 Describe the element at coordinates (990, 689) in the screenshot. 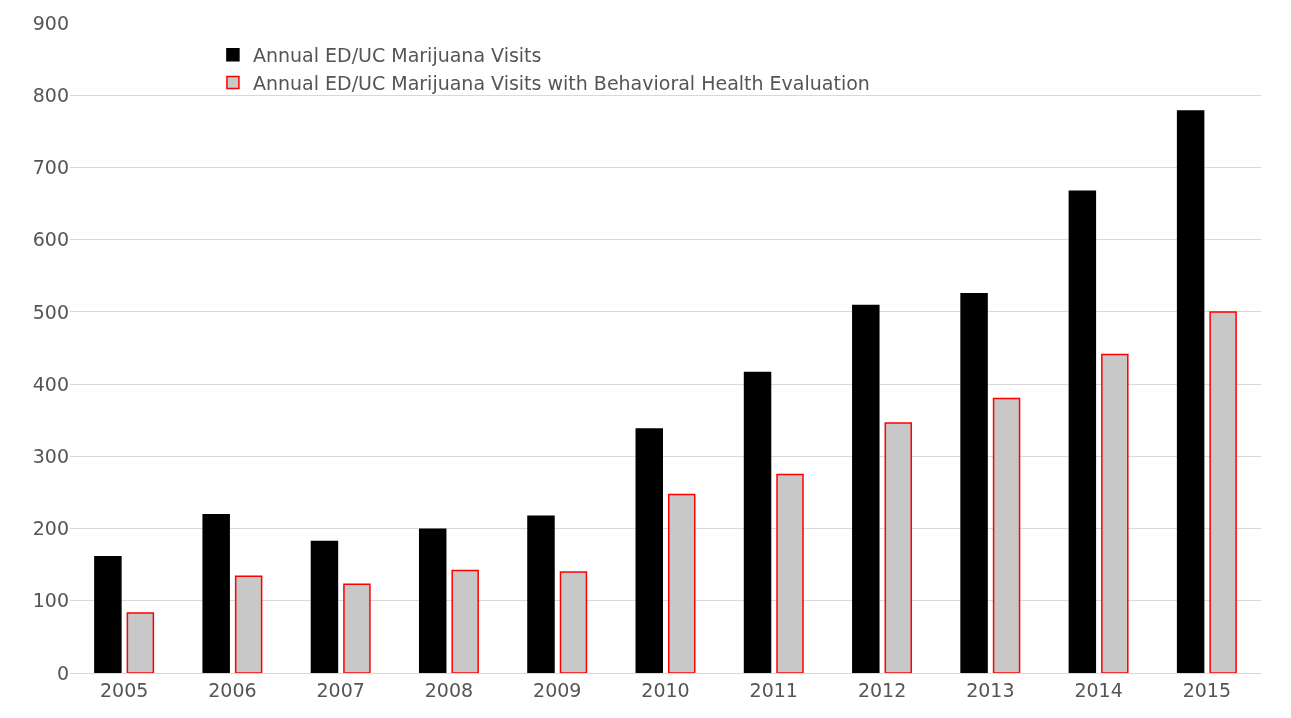

I see `x-tick-label: 2013` at that location.